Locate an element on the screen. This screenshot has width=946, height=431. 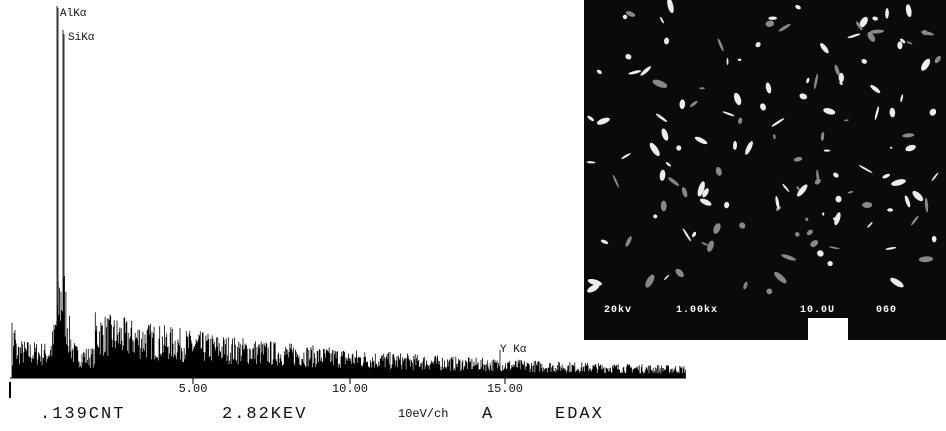
axis-tick-label: 5.00 is located at coordinates (193, 389).